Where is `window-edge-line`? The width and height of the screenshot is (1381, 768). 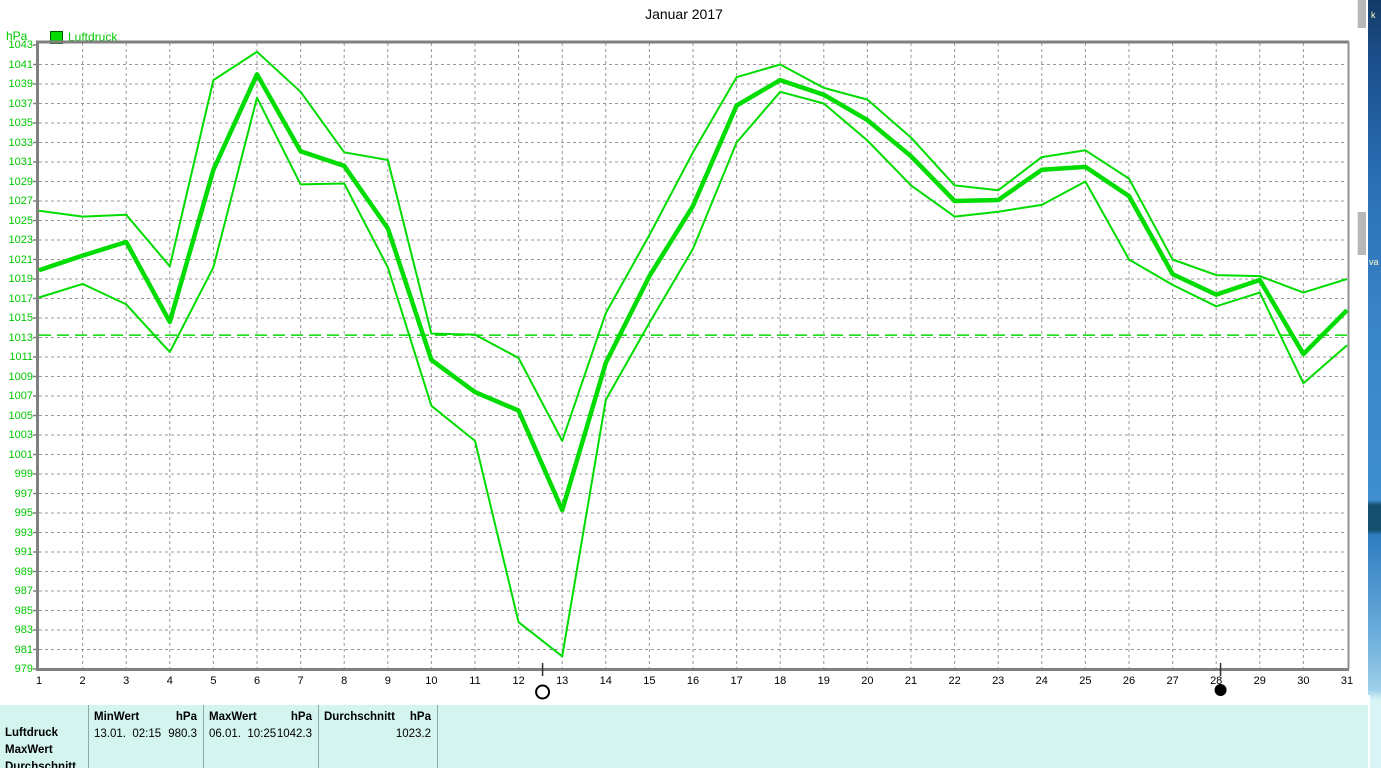 window-edge-line is located at coordinates (1369, 731).